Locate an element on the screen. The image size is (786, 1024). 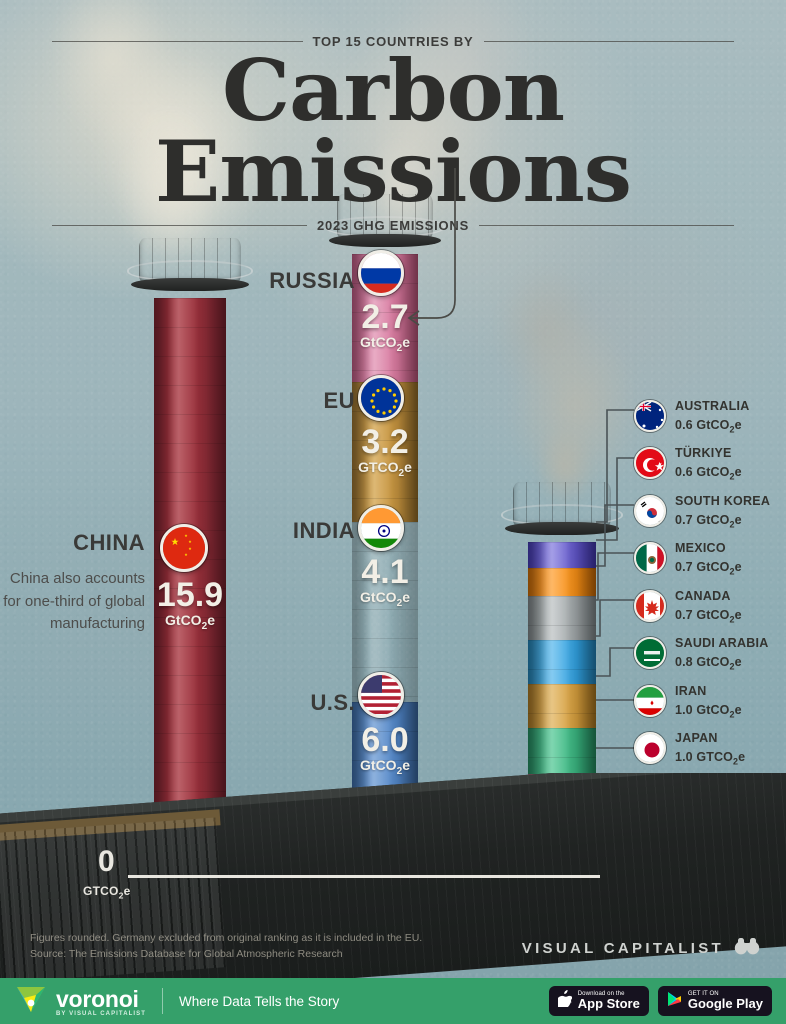
stack-cap-china is located at coordinates (190, 267).